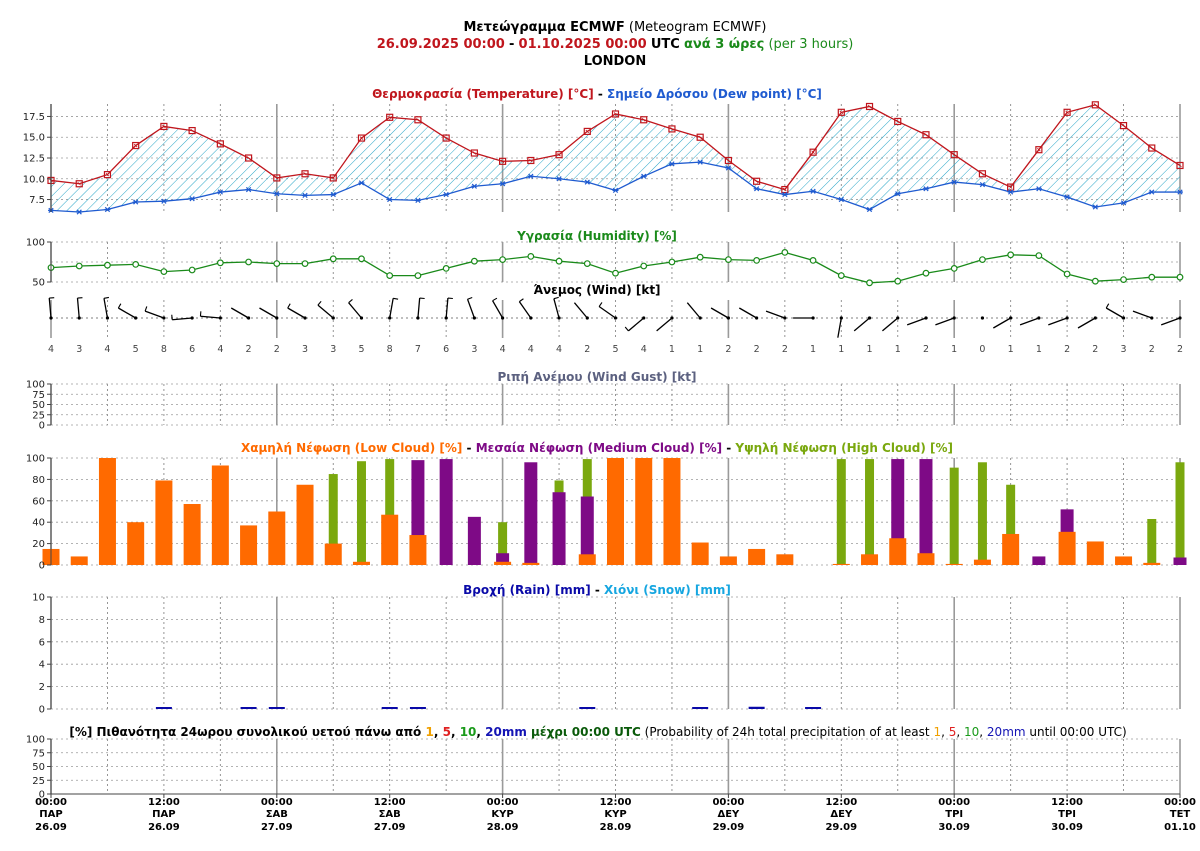 The width and height of the screenshot is (1200, 851). What do you see at coordinates (597, 590) in the screenshot?
I see `precip-panel-title: Βροχή (Rain) [mm] - Χιόνι (Snow) [mm]` at bounding box center [597, 590].